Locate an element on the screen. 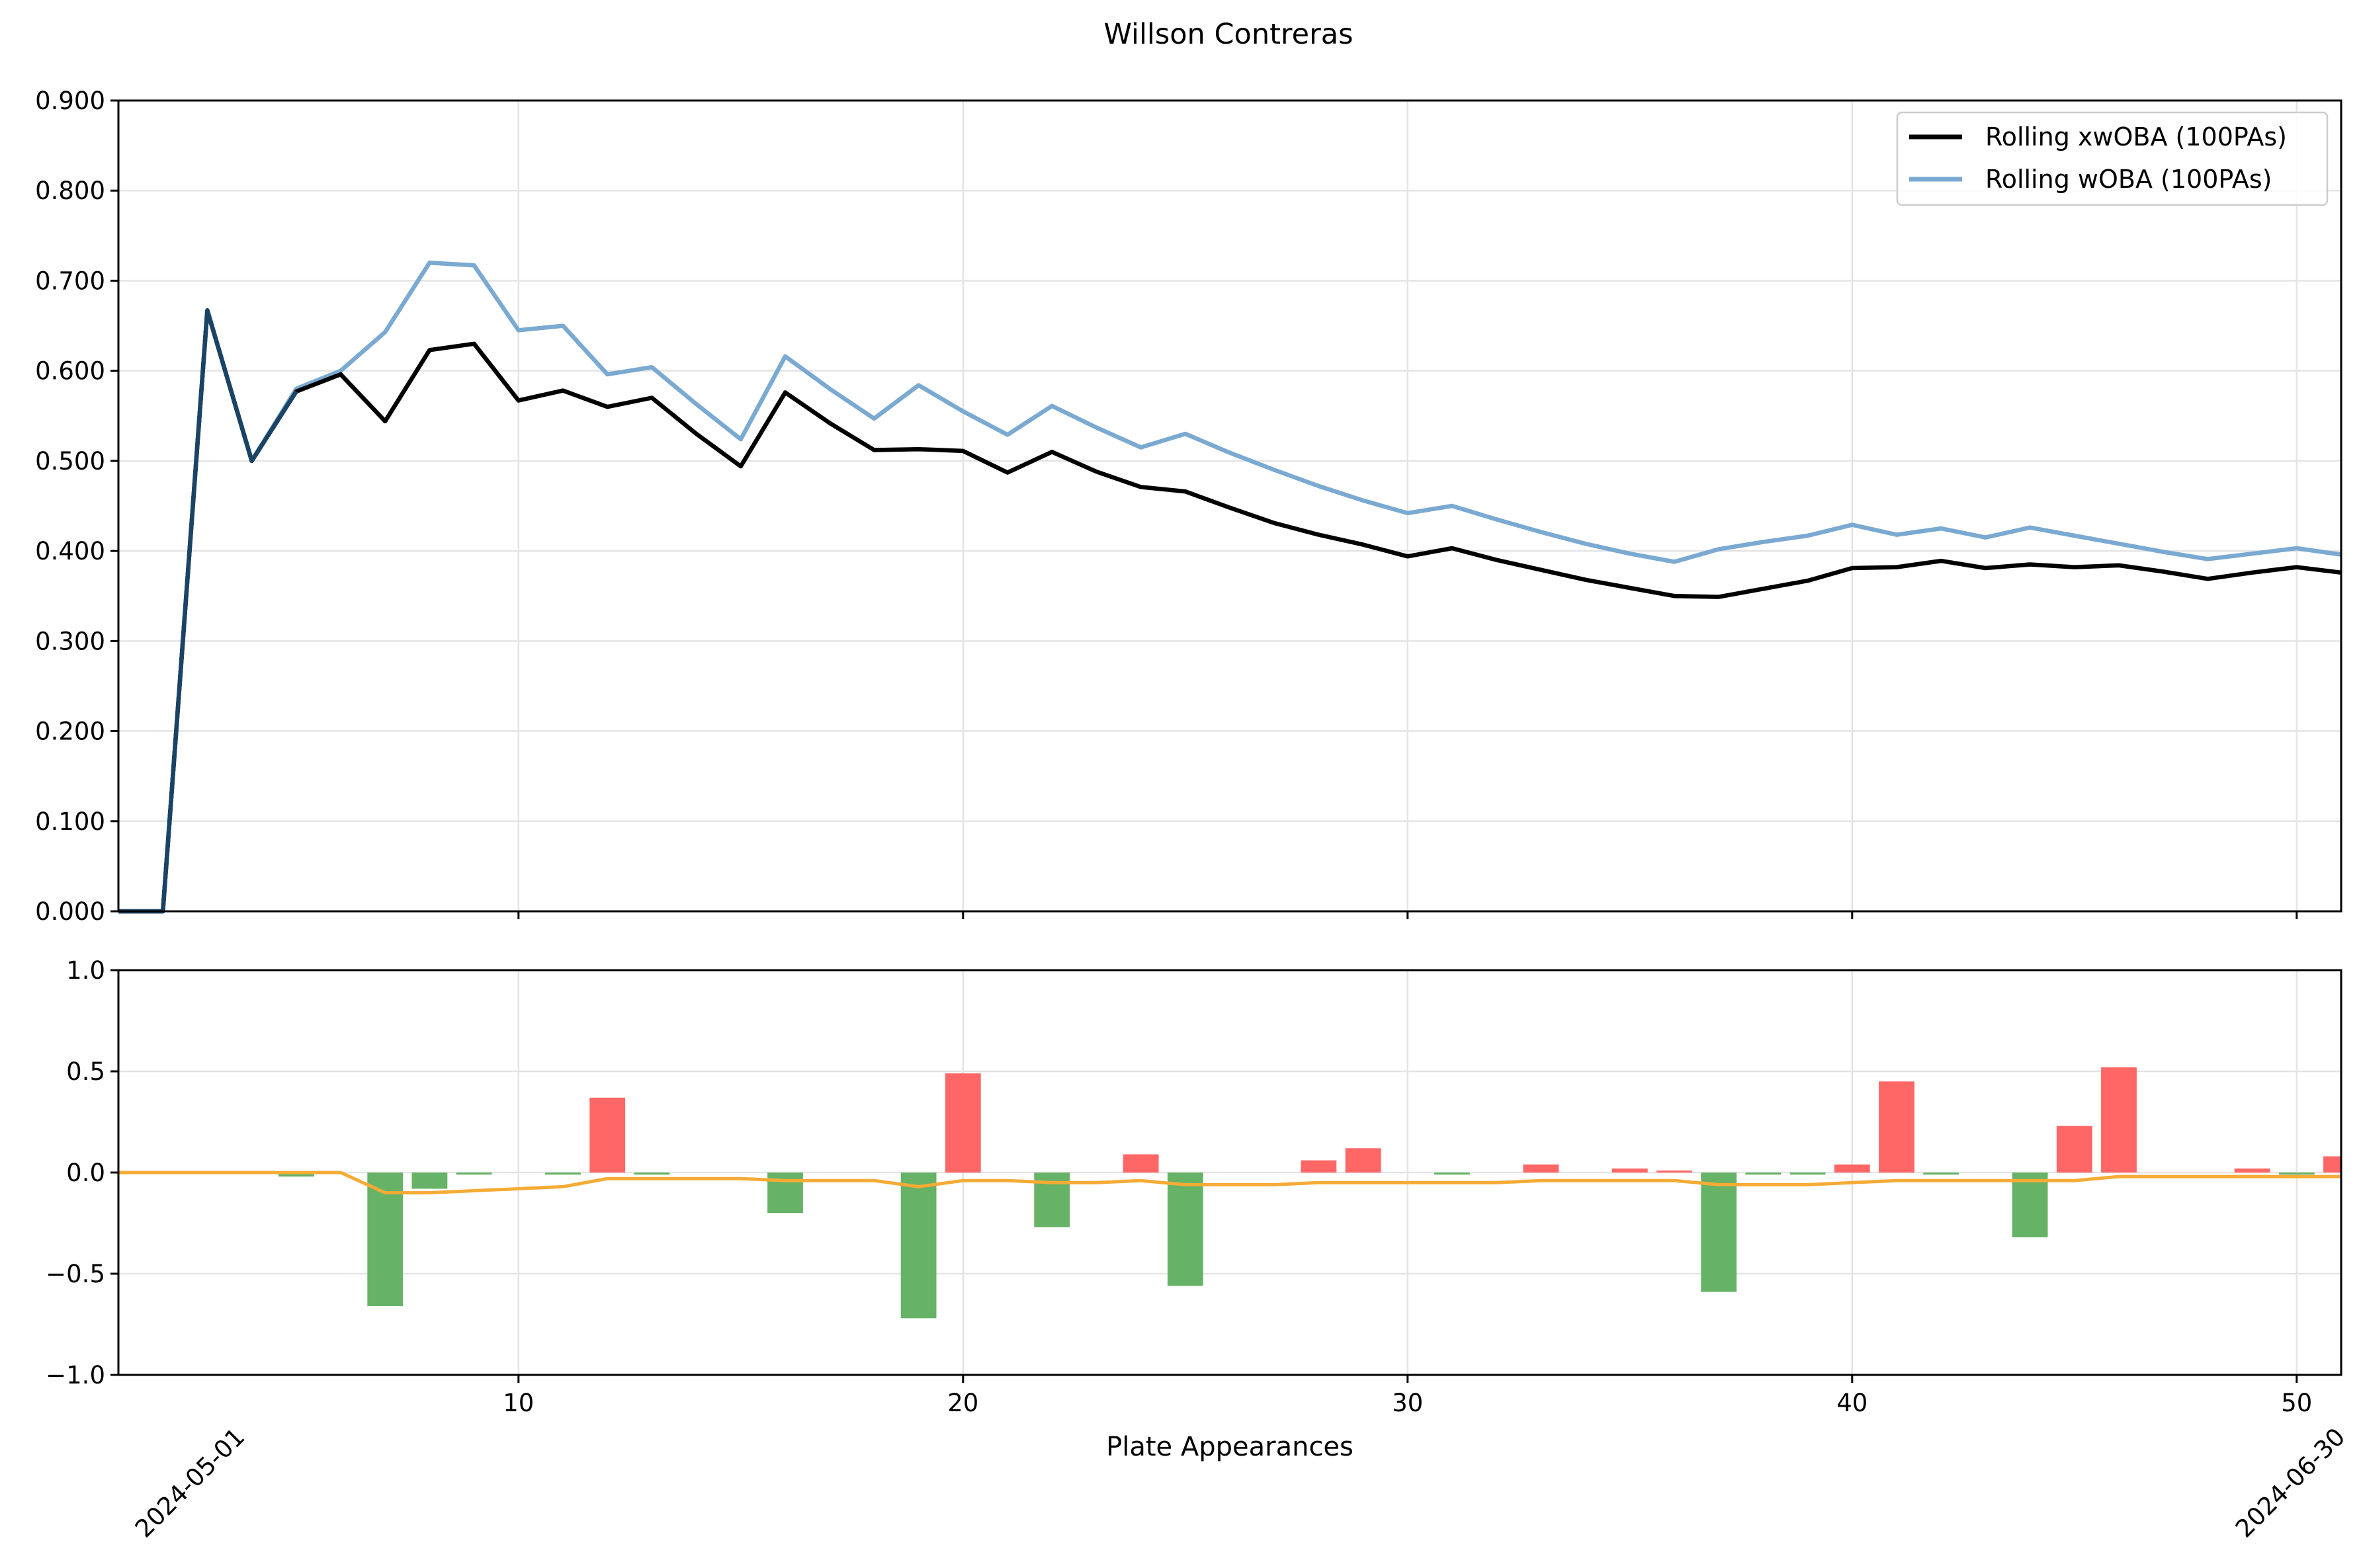 This screenshot has height=1568, width=2361. x-tick-label: 30 is located at coordinates (1407, 1403).